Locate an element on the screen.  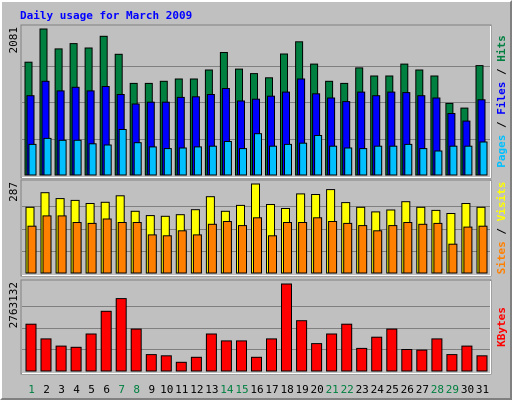
ymax-label: 2763132 is located at coordinates (13, 305).